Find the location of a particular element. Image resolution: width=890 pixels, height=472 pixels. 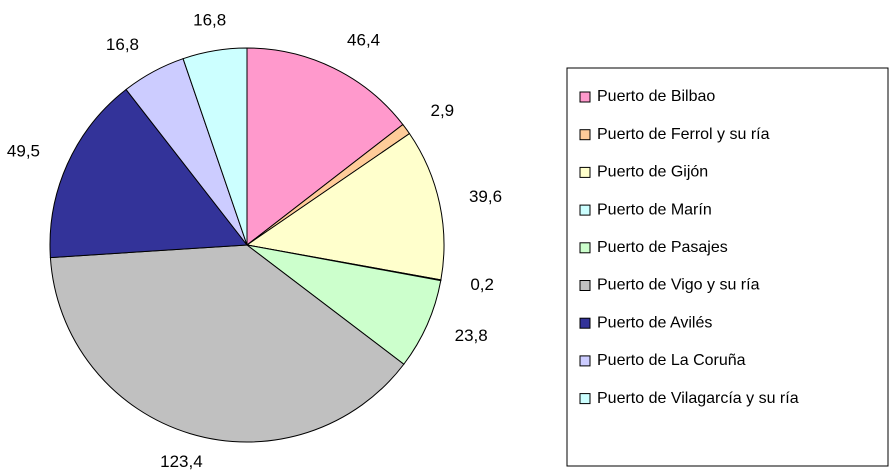

data-label: 0,2 is located at coordinates (482, 284).